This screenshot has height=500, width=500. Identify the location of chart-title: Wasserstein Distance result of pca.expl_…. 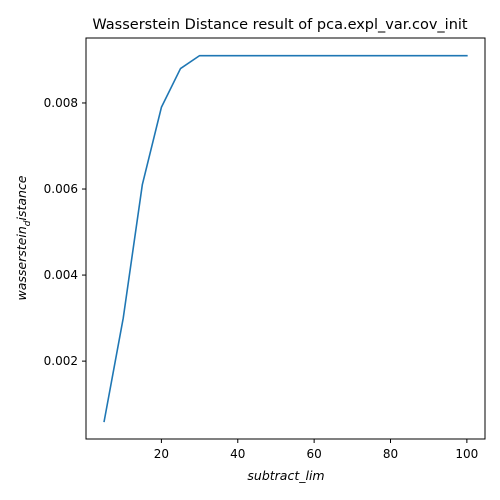
(280, 25).